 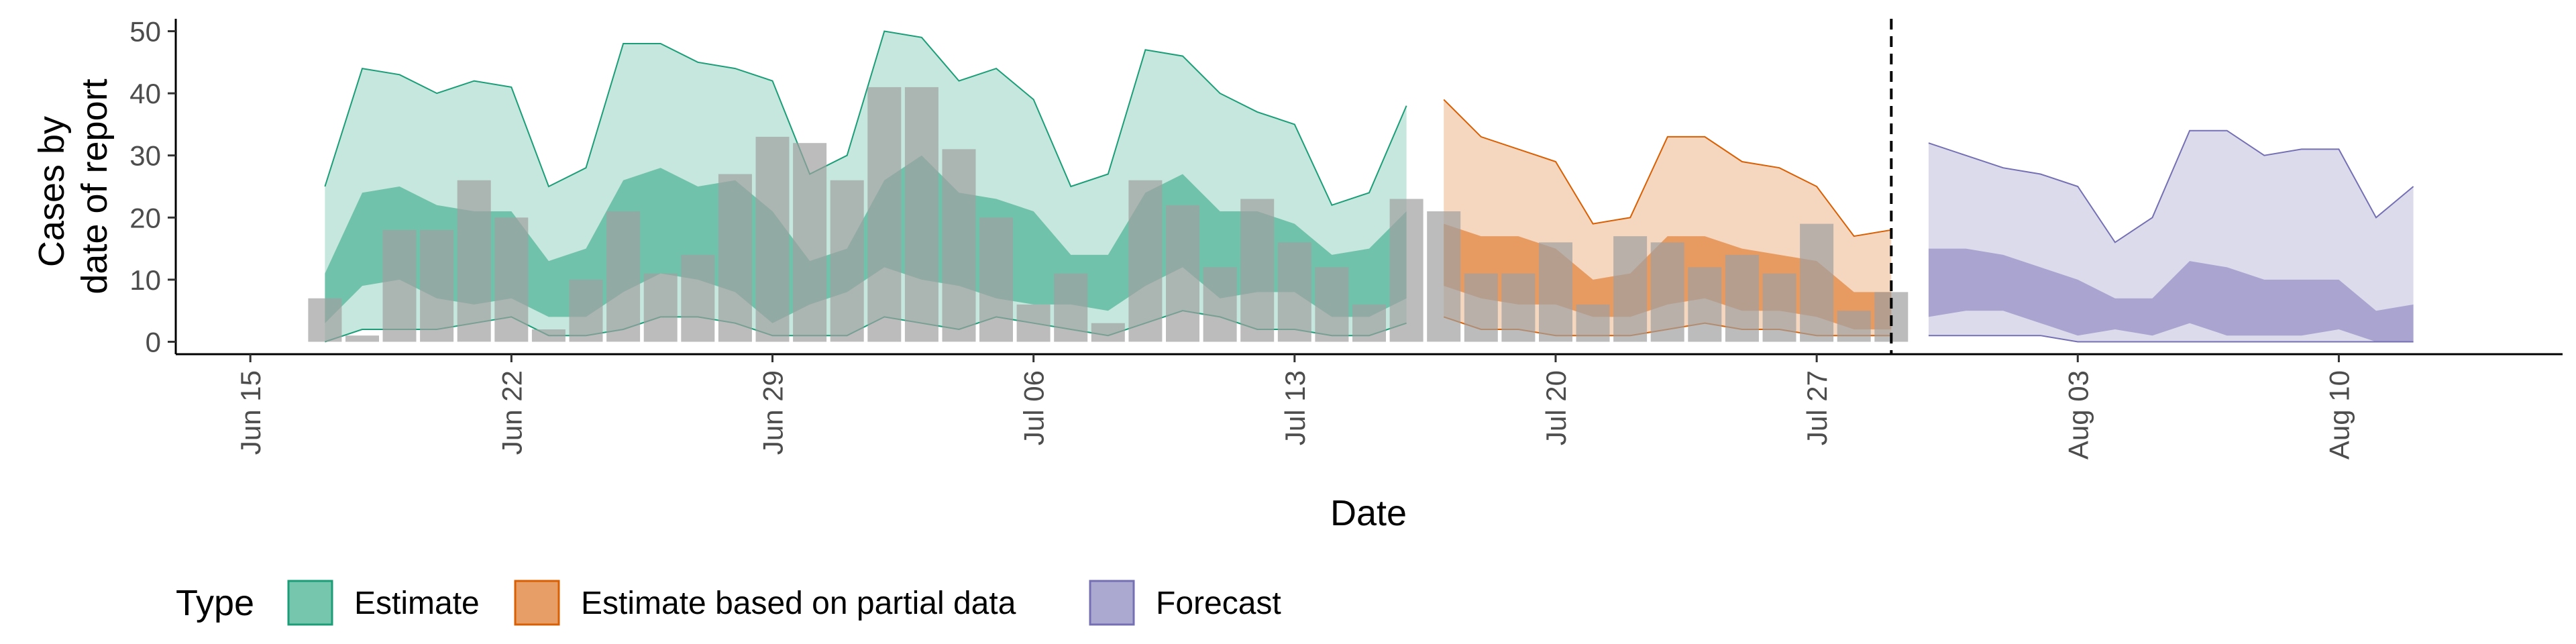 What do you see at coordinates (152, 187) in the screenshot?
I see `y-axis-ticks: 0 10 20 30 40 50` at bounding box center [152, 187].